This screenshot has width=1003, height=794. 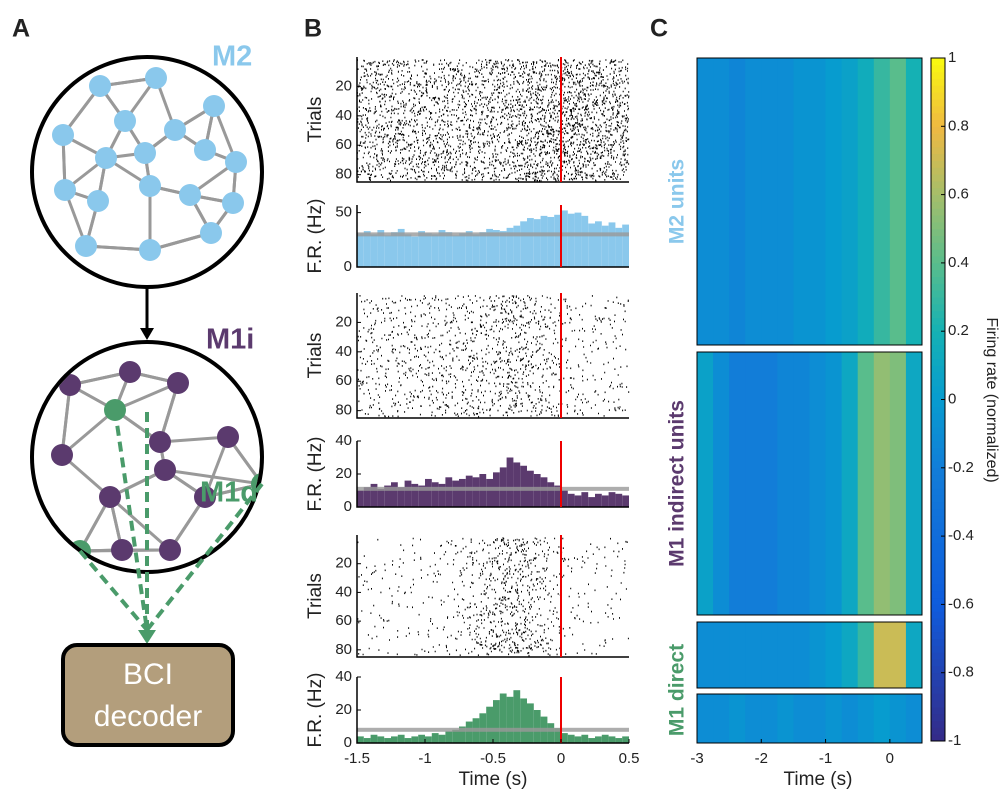 What do you see at coordinates (147, 334) in the screenshot?
I see `arrow-head` at bounding box center [147, 334].